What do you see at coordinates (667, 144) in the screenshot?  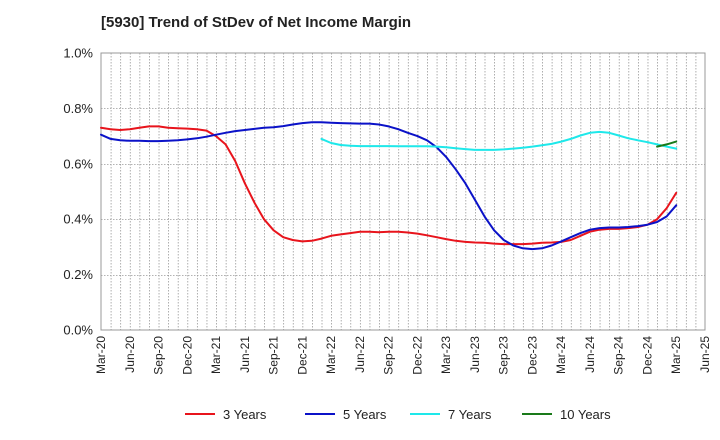 I see `series-line-10-years` at bounding box center [667, 144].